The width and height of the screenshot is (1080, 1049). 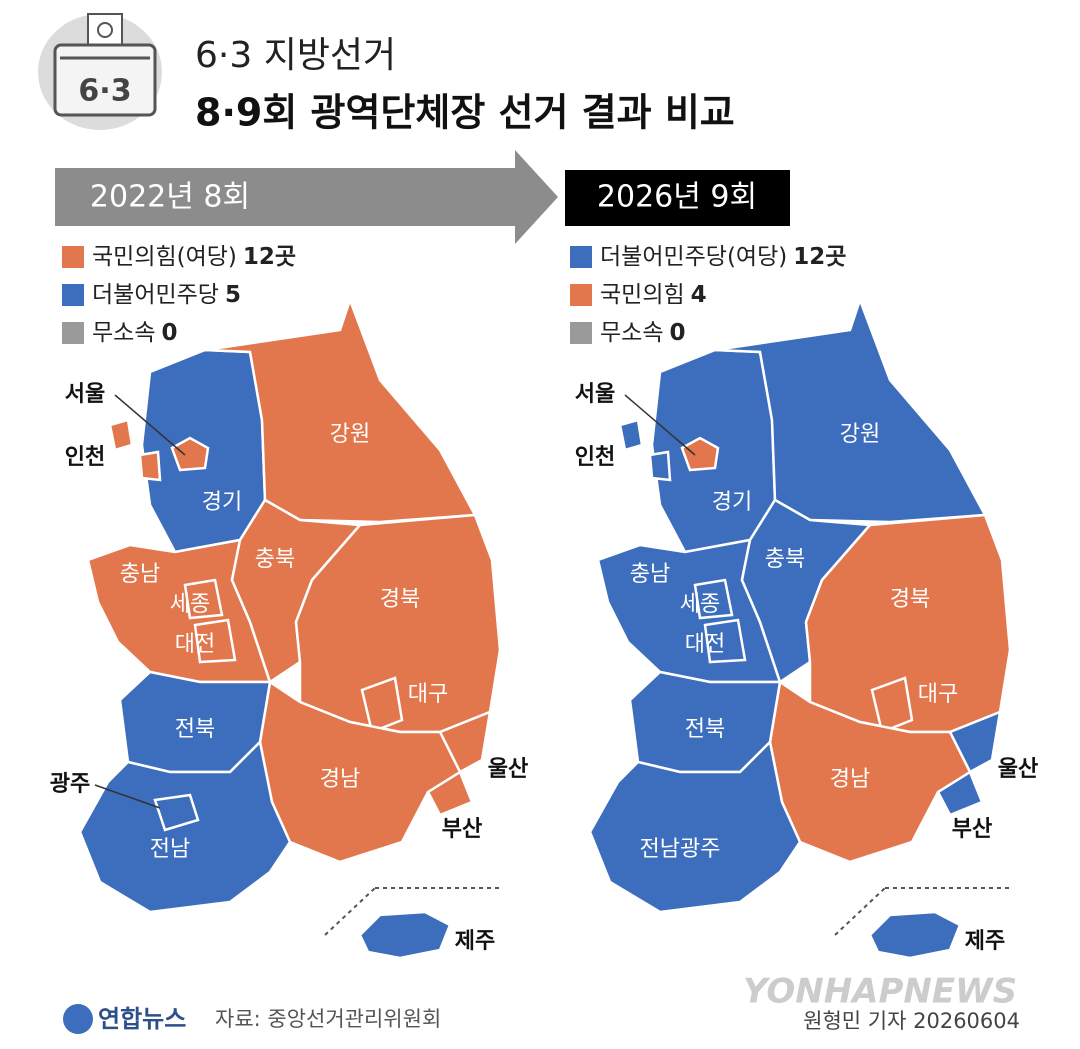 I want to click on source: 자료: 중앙선거관리위원회, so click(x=328, y=1019).